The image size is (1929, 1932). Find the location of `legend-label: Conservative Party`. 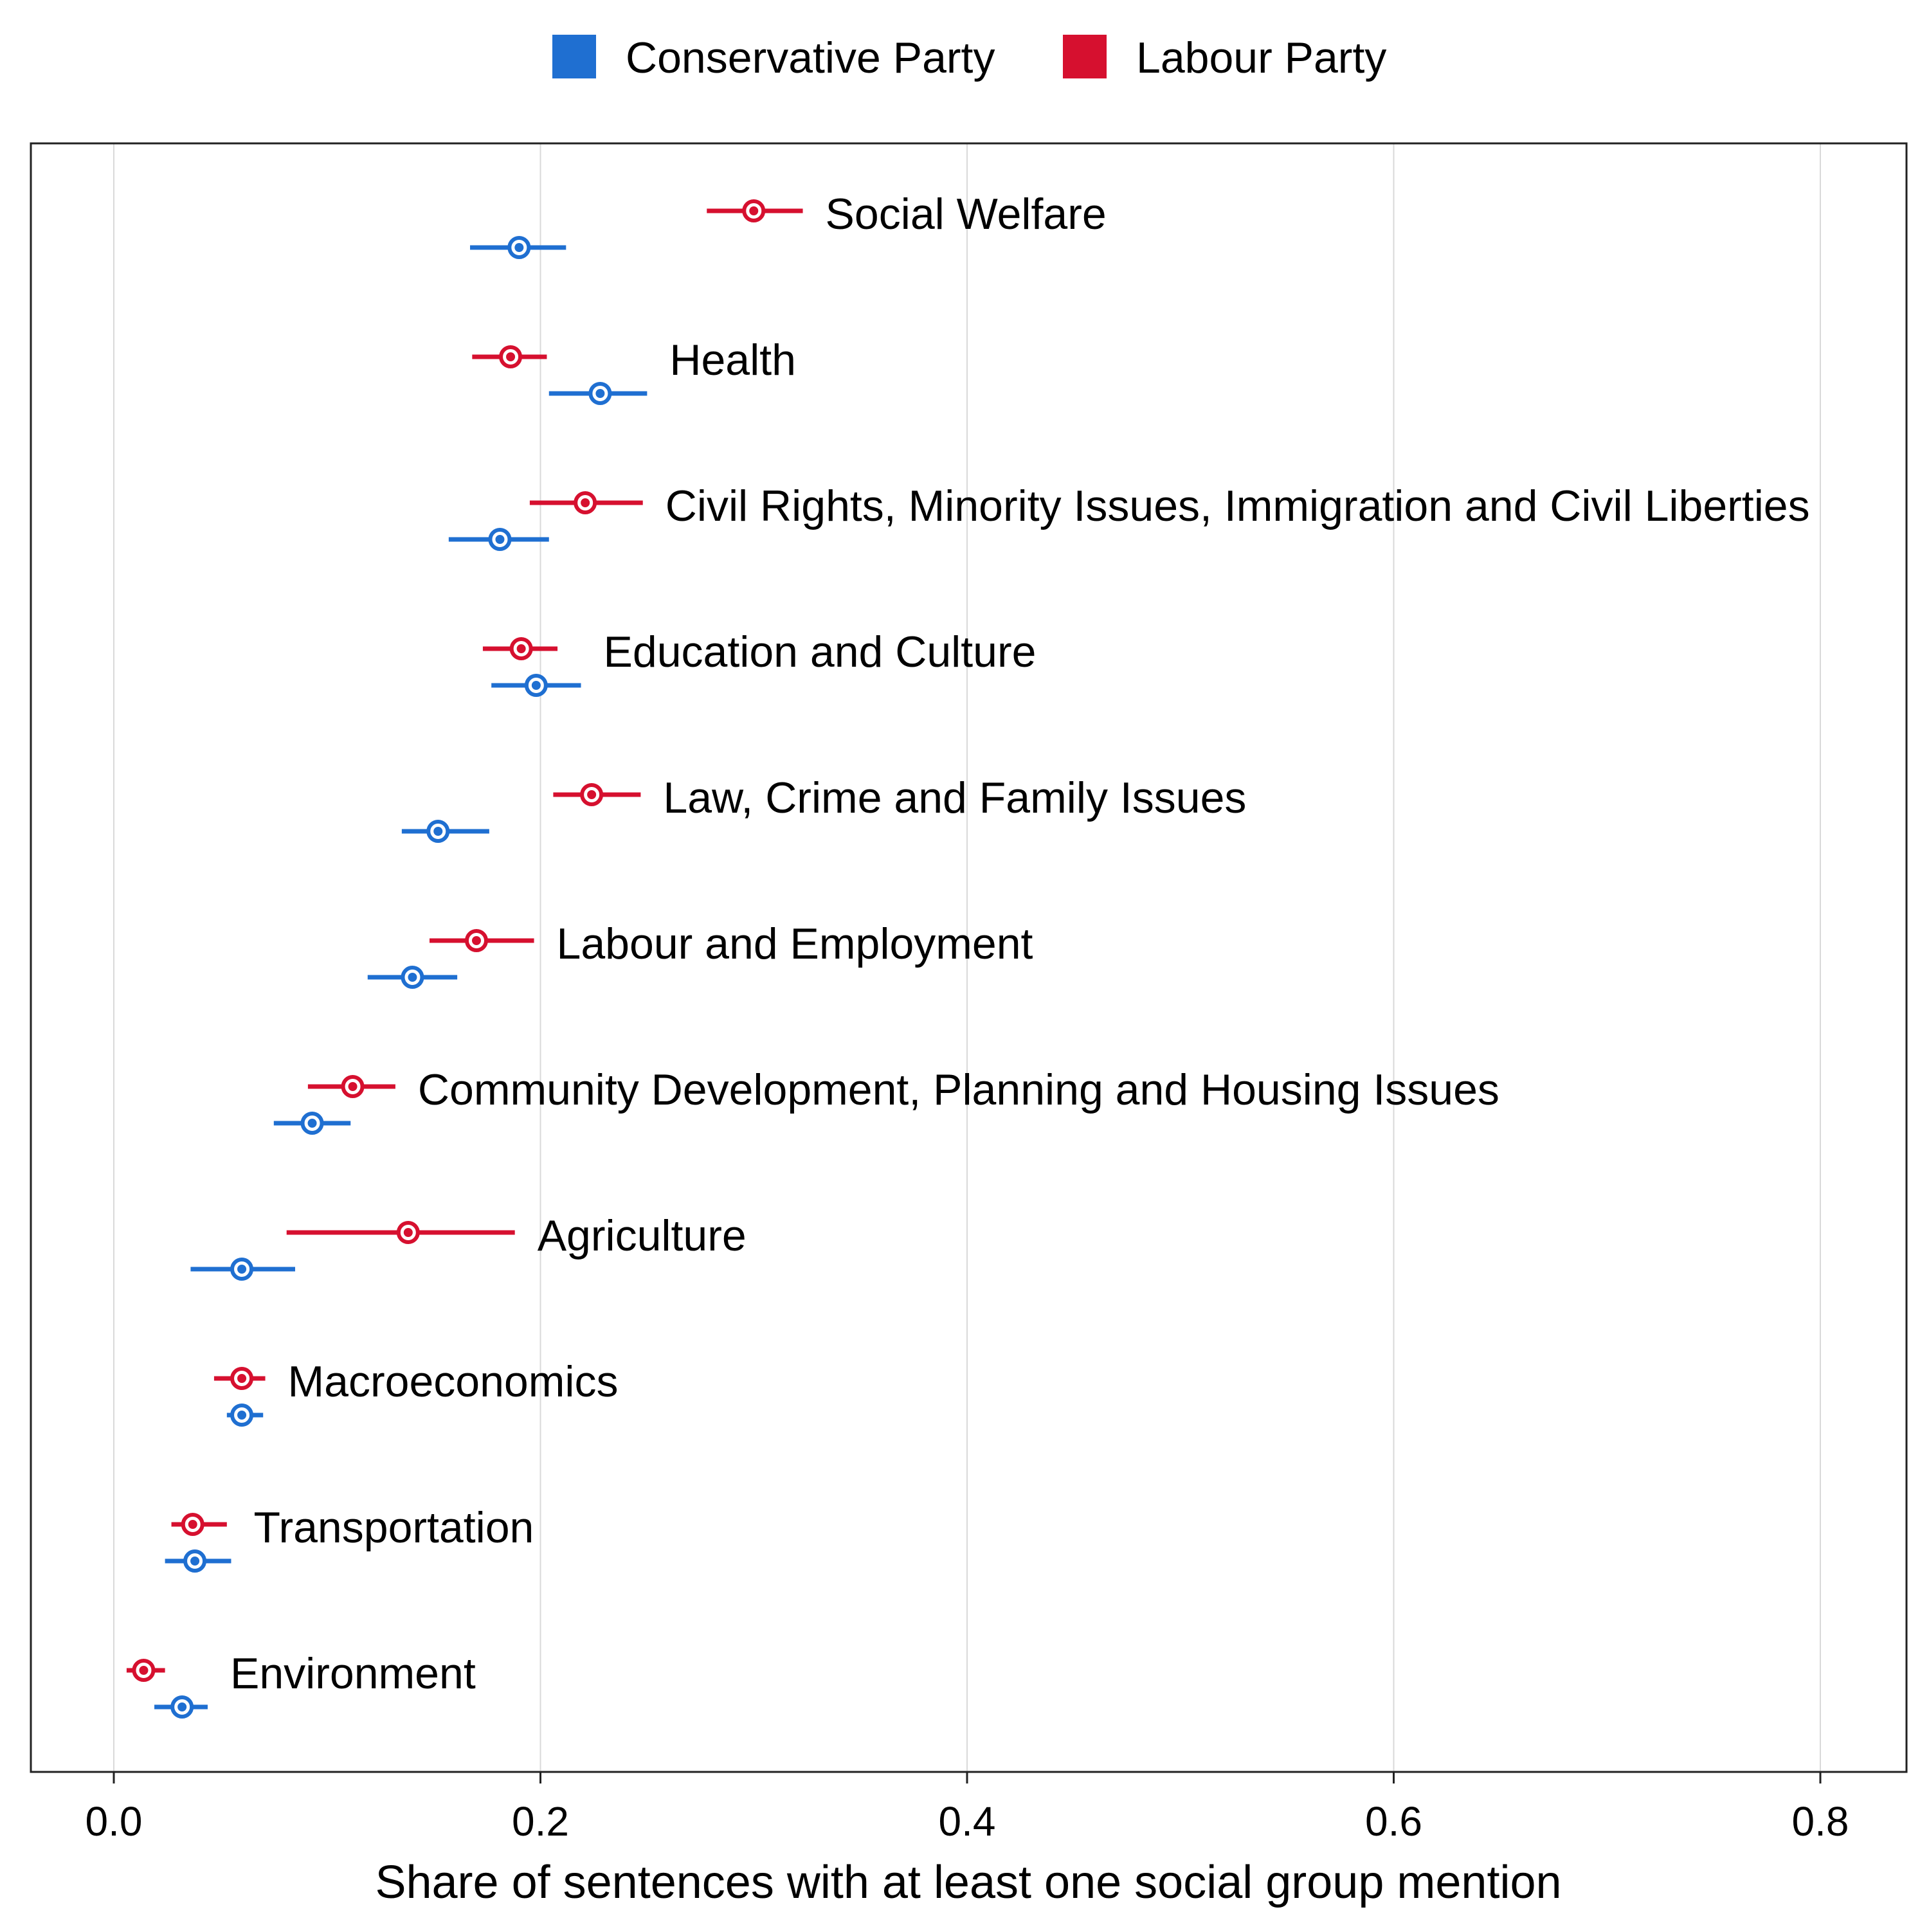

legend-label: Conservative Party is located at coordinates (810, 57).